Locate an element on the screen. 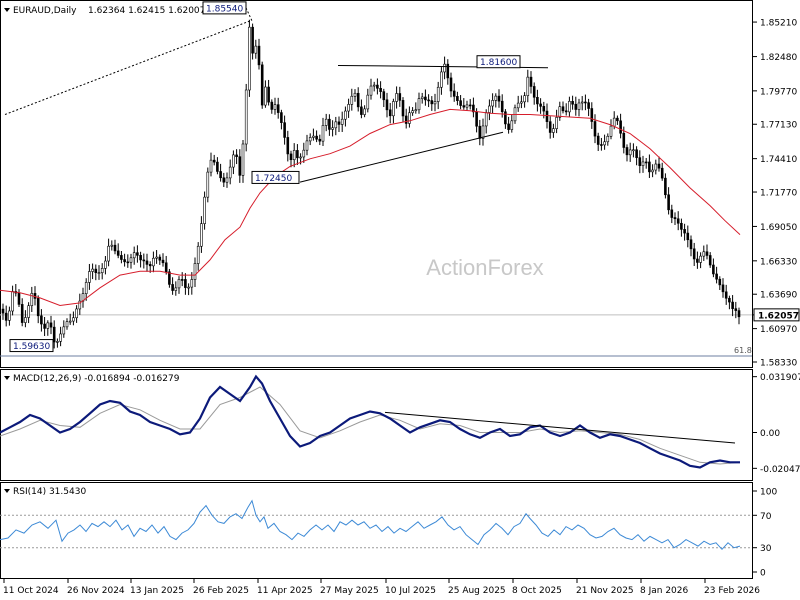 The height and width of the screenshot is (600, 800). price-axis-label: 1.63690 is located at coordinates (778, 296).